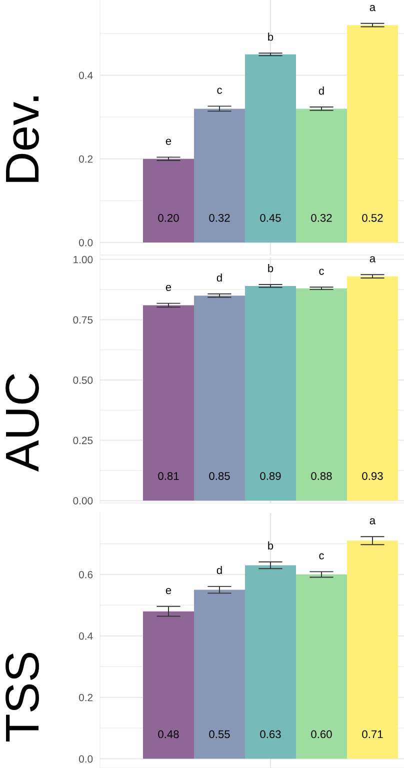  I want to click on data-label: 0.52, so click(372, 218).